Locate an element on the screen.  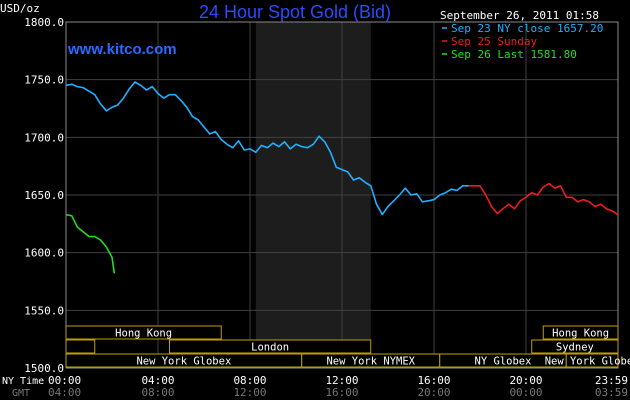
legend-entry: Sep 26 Last 1581.80 is located at coordinates (514, 54).